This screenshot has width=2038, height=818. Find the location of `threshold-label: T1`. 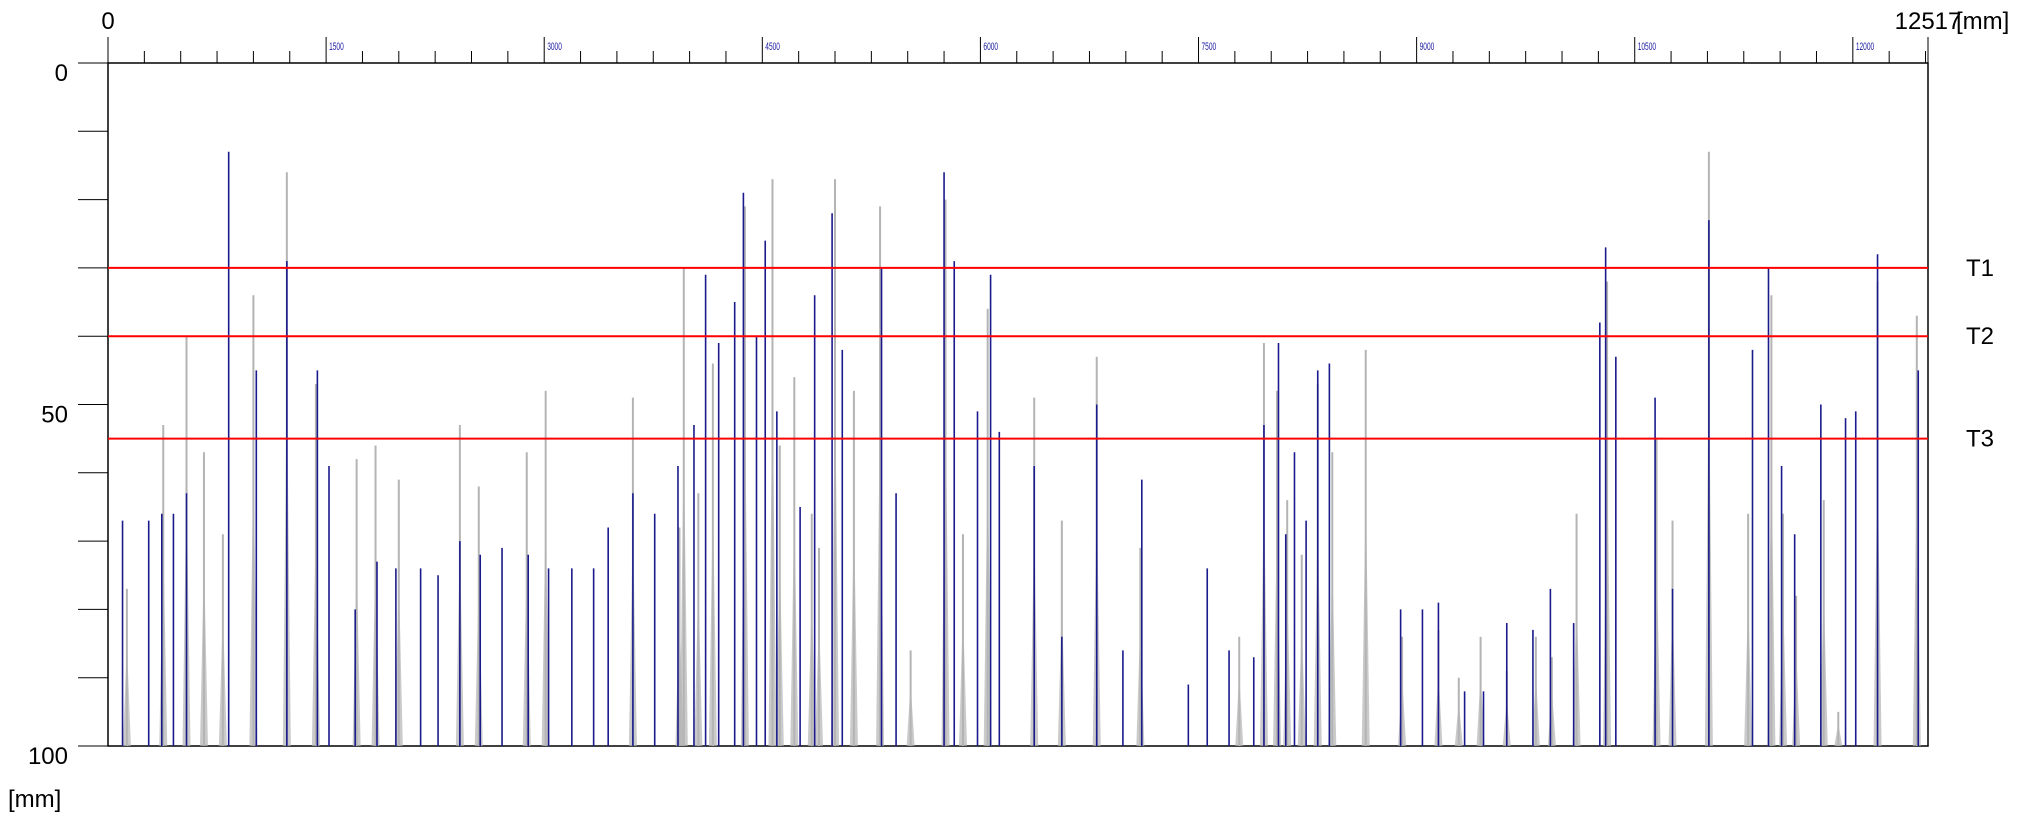

threshold-label: T1 is located at coordinates (1980, 268).